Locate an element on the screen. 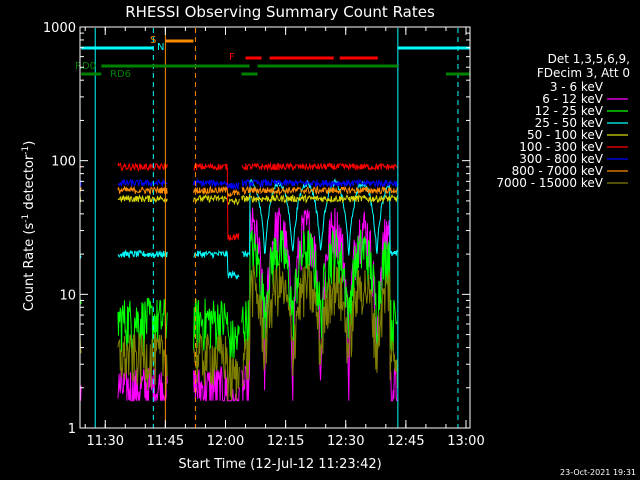 The image size is (640, 480). x-tick-label-6: 13:00 is located at coordinates (465, 441).